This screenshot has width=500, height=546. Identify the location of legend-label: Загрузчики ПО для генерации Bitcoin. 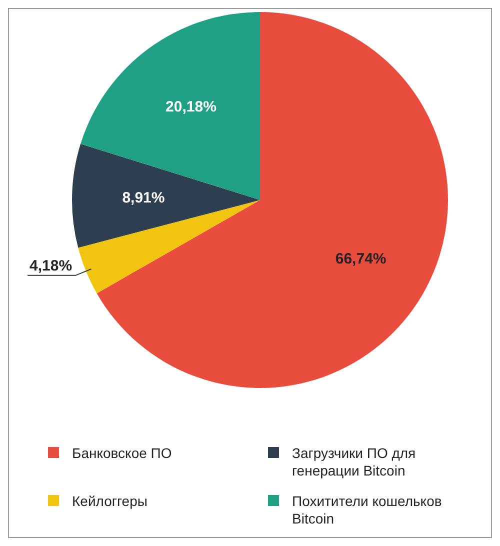
(354, 461).